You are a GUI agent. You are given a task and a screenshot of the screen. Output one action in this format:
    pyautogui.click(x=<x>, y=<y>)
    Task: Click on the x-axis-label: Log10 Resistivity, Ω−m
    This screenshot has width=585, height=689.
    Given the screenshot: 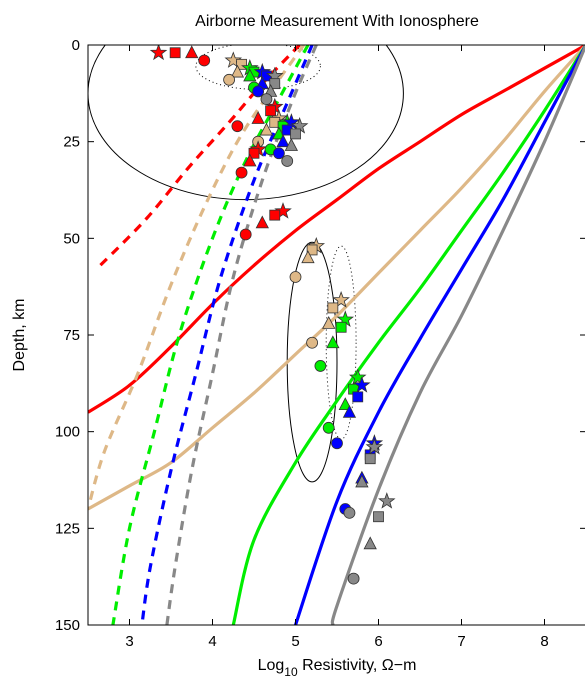 What is the action you would take?
    pyautogui.click(x=337, y=668)
    